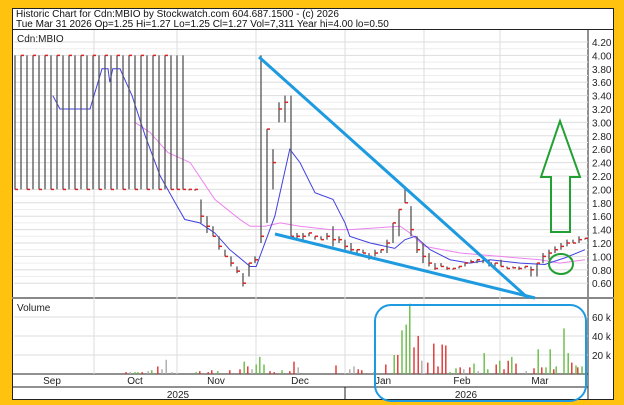 The height and width of the screenshot is (405, 624). Describe the element at coordinates (602, 110) in the screenshot. I see `price-tick-label: 3.20` at that location.